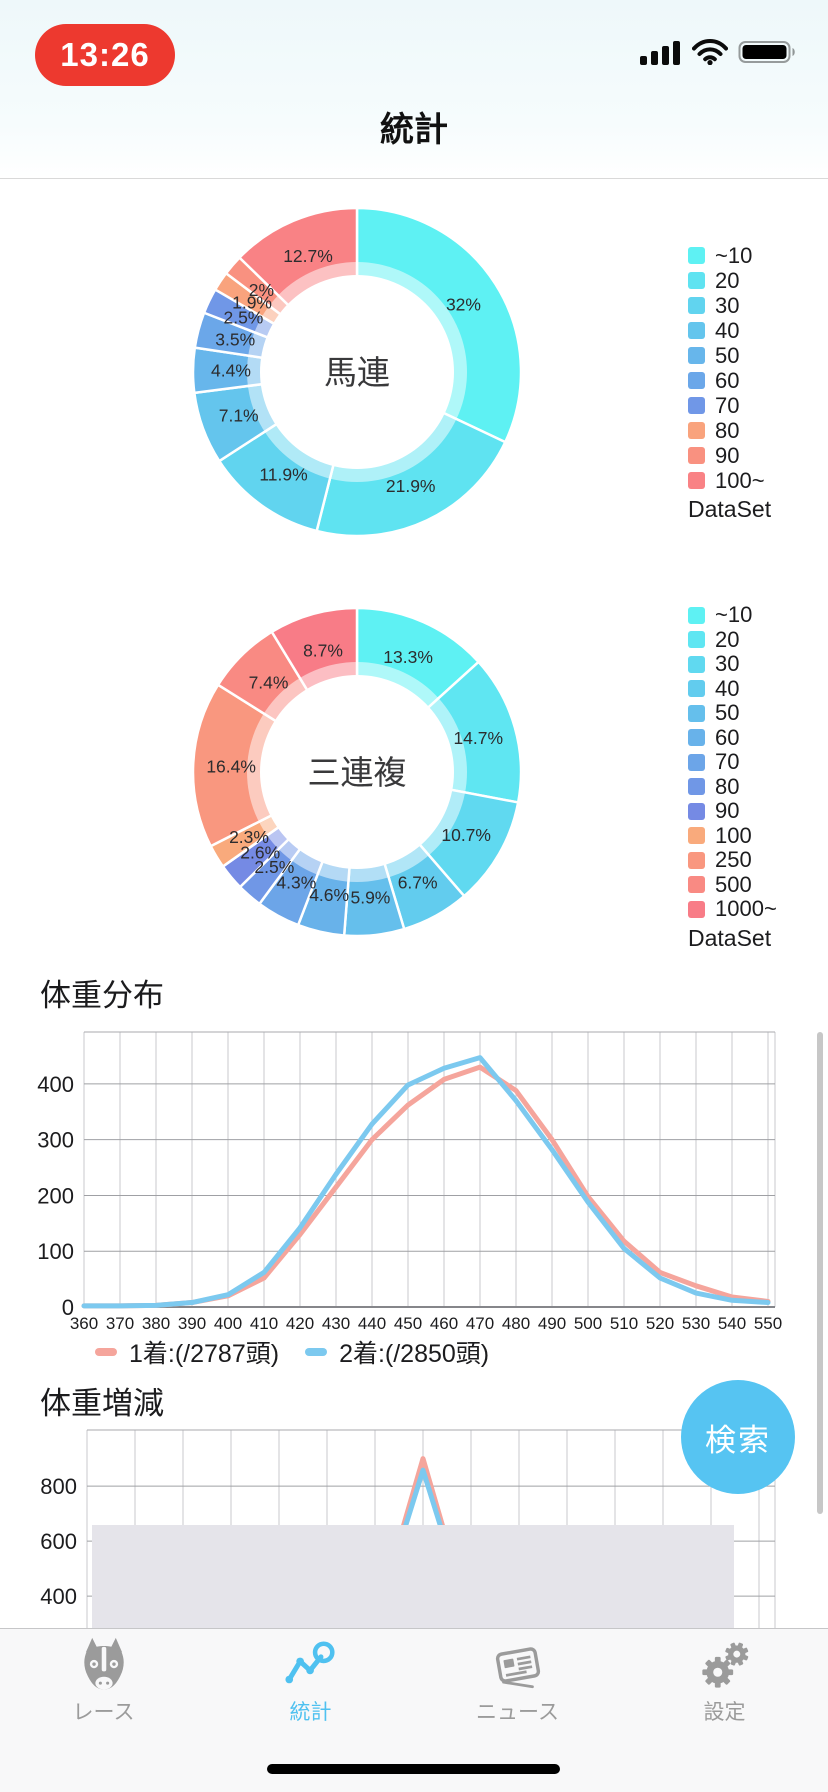 Image resolution: width=828 pixels, height=1792 pixels. I want to click on x-axis-tick-label: 390, so click(192, 1323).